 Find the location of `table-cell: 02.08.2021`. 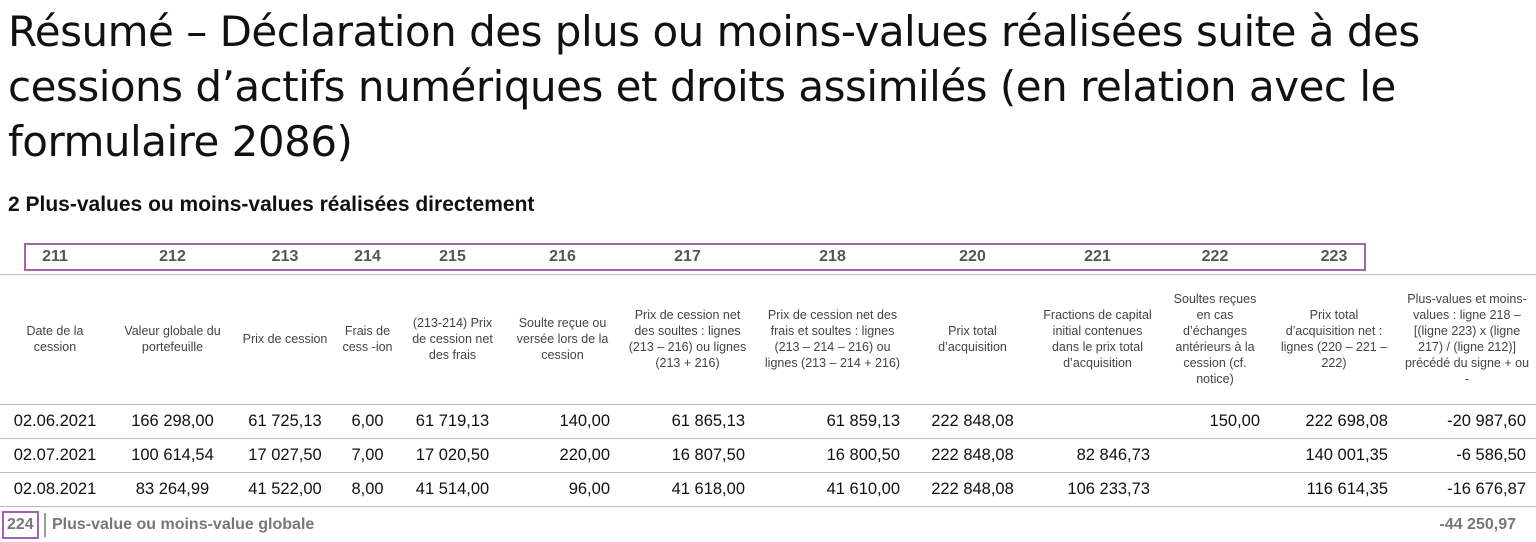

table-cell: 02.08.2021 is located at coordinates (55, 488).